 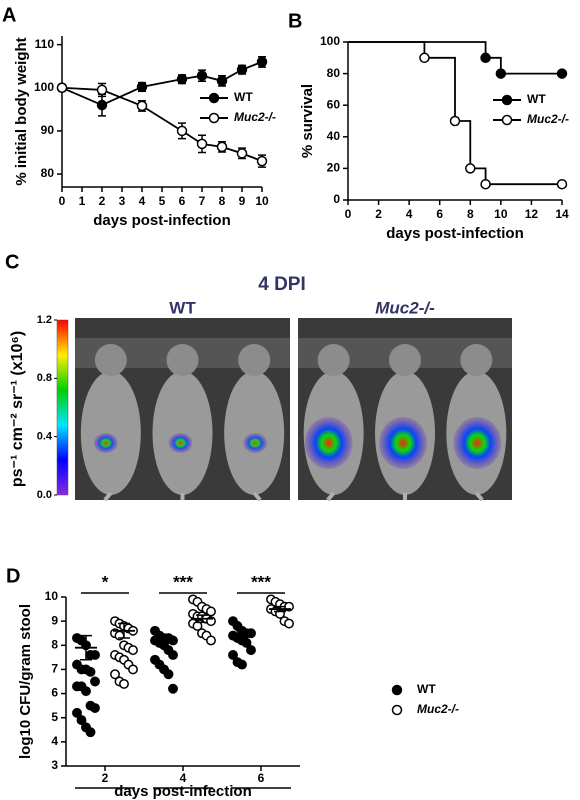 I want to click on y-tick-label: 80, so click(x=48, y=173).